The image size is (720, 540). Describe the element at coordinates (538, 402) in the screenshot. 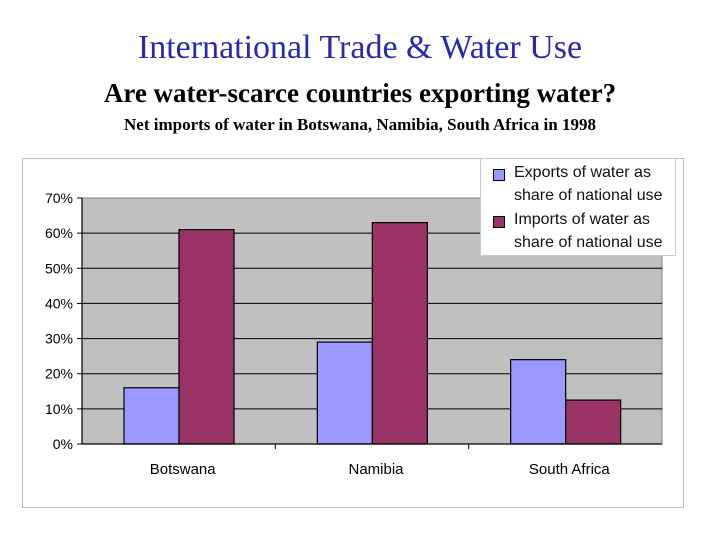

I see `bar-exports-south-africa` at that location.